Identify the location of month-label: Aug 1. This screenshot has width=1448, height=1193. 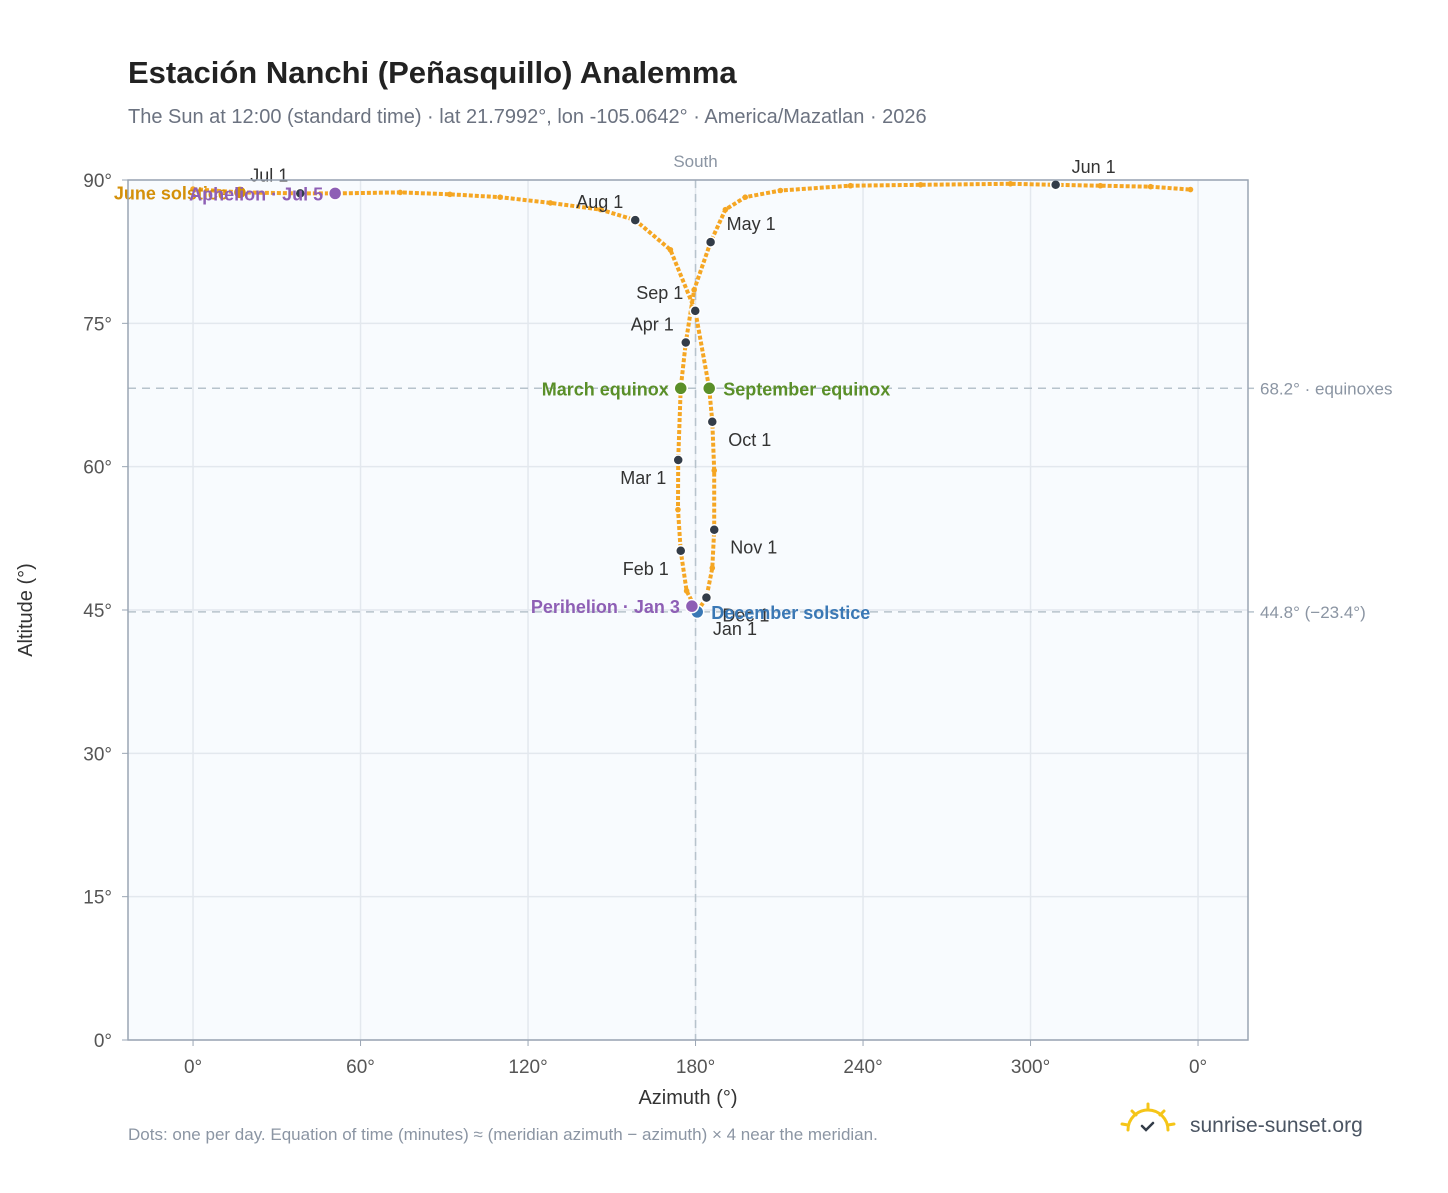
(599, 202).